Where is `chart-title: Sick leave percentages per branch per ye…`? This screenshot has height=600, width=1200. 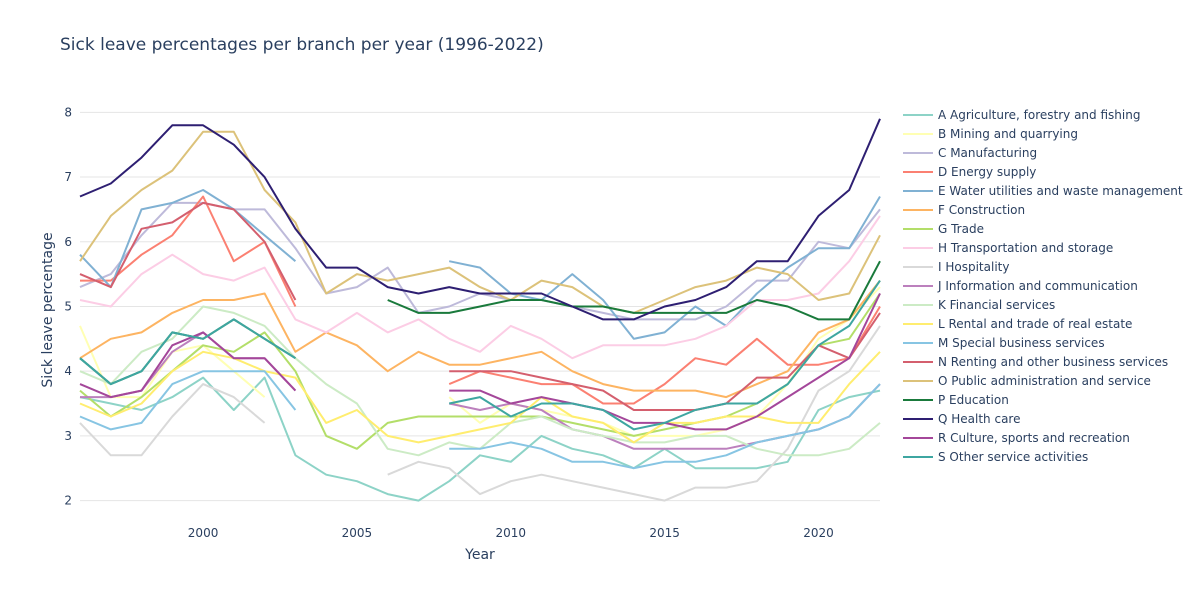 chart-title: Sick leave percentages per branch per ye… is located at coordinates (302, 45).